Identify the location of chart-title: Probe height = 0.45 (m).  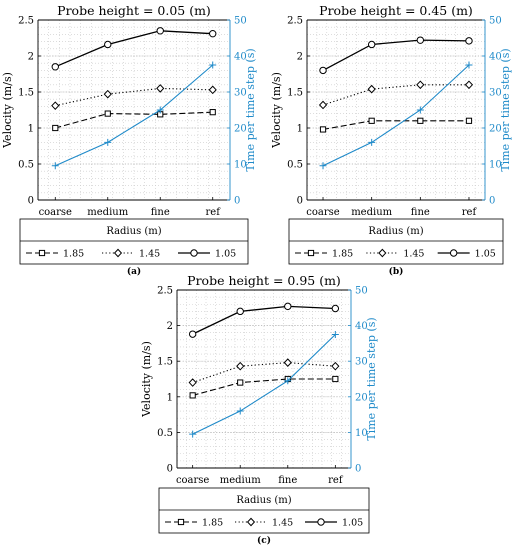
(396, 10).